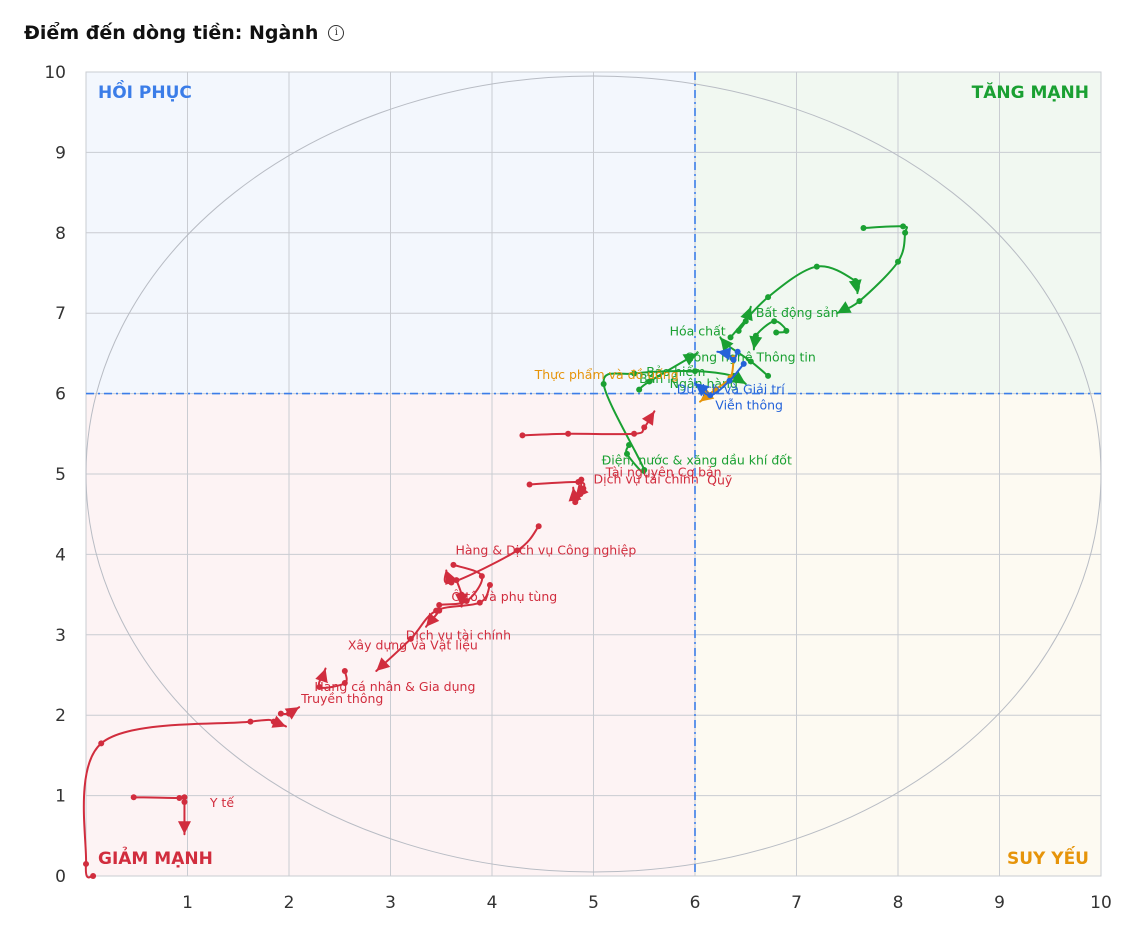  Describe the element at coordinates (60, 636) in the screenshot. I see `y-tick-label: 3` at that location.